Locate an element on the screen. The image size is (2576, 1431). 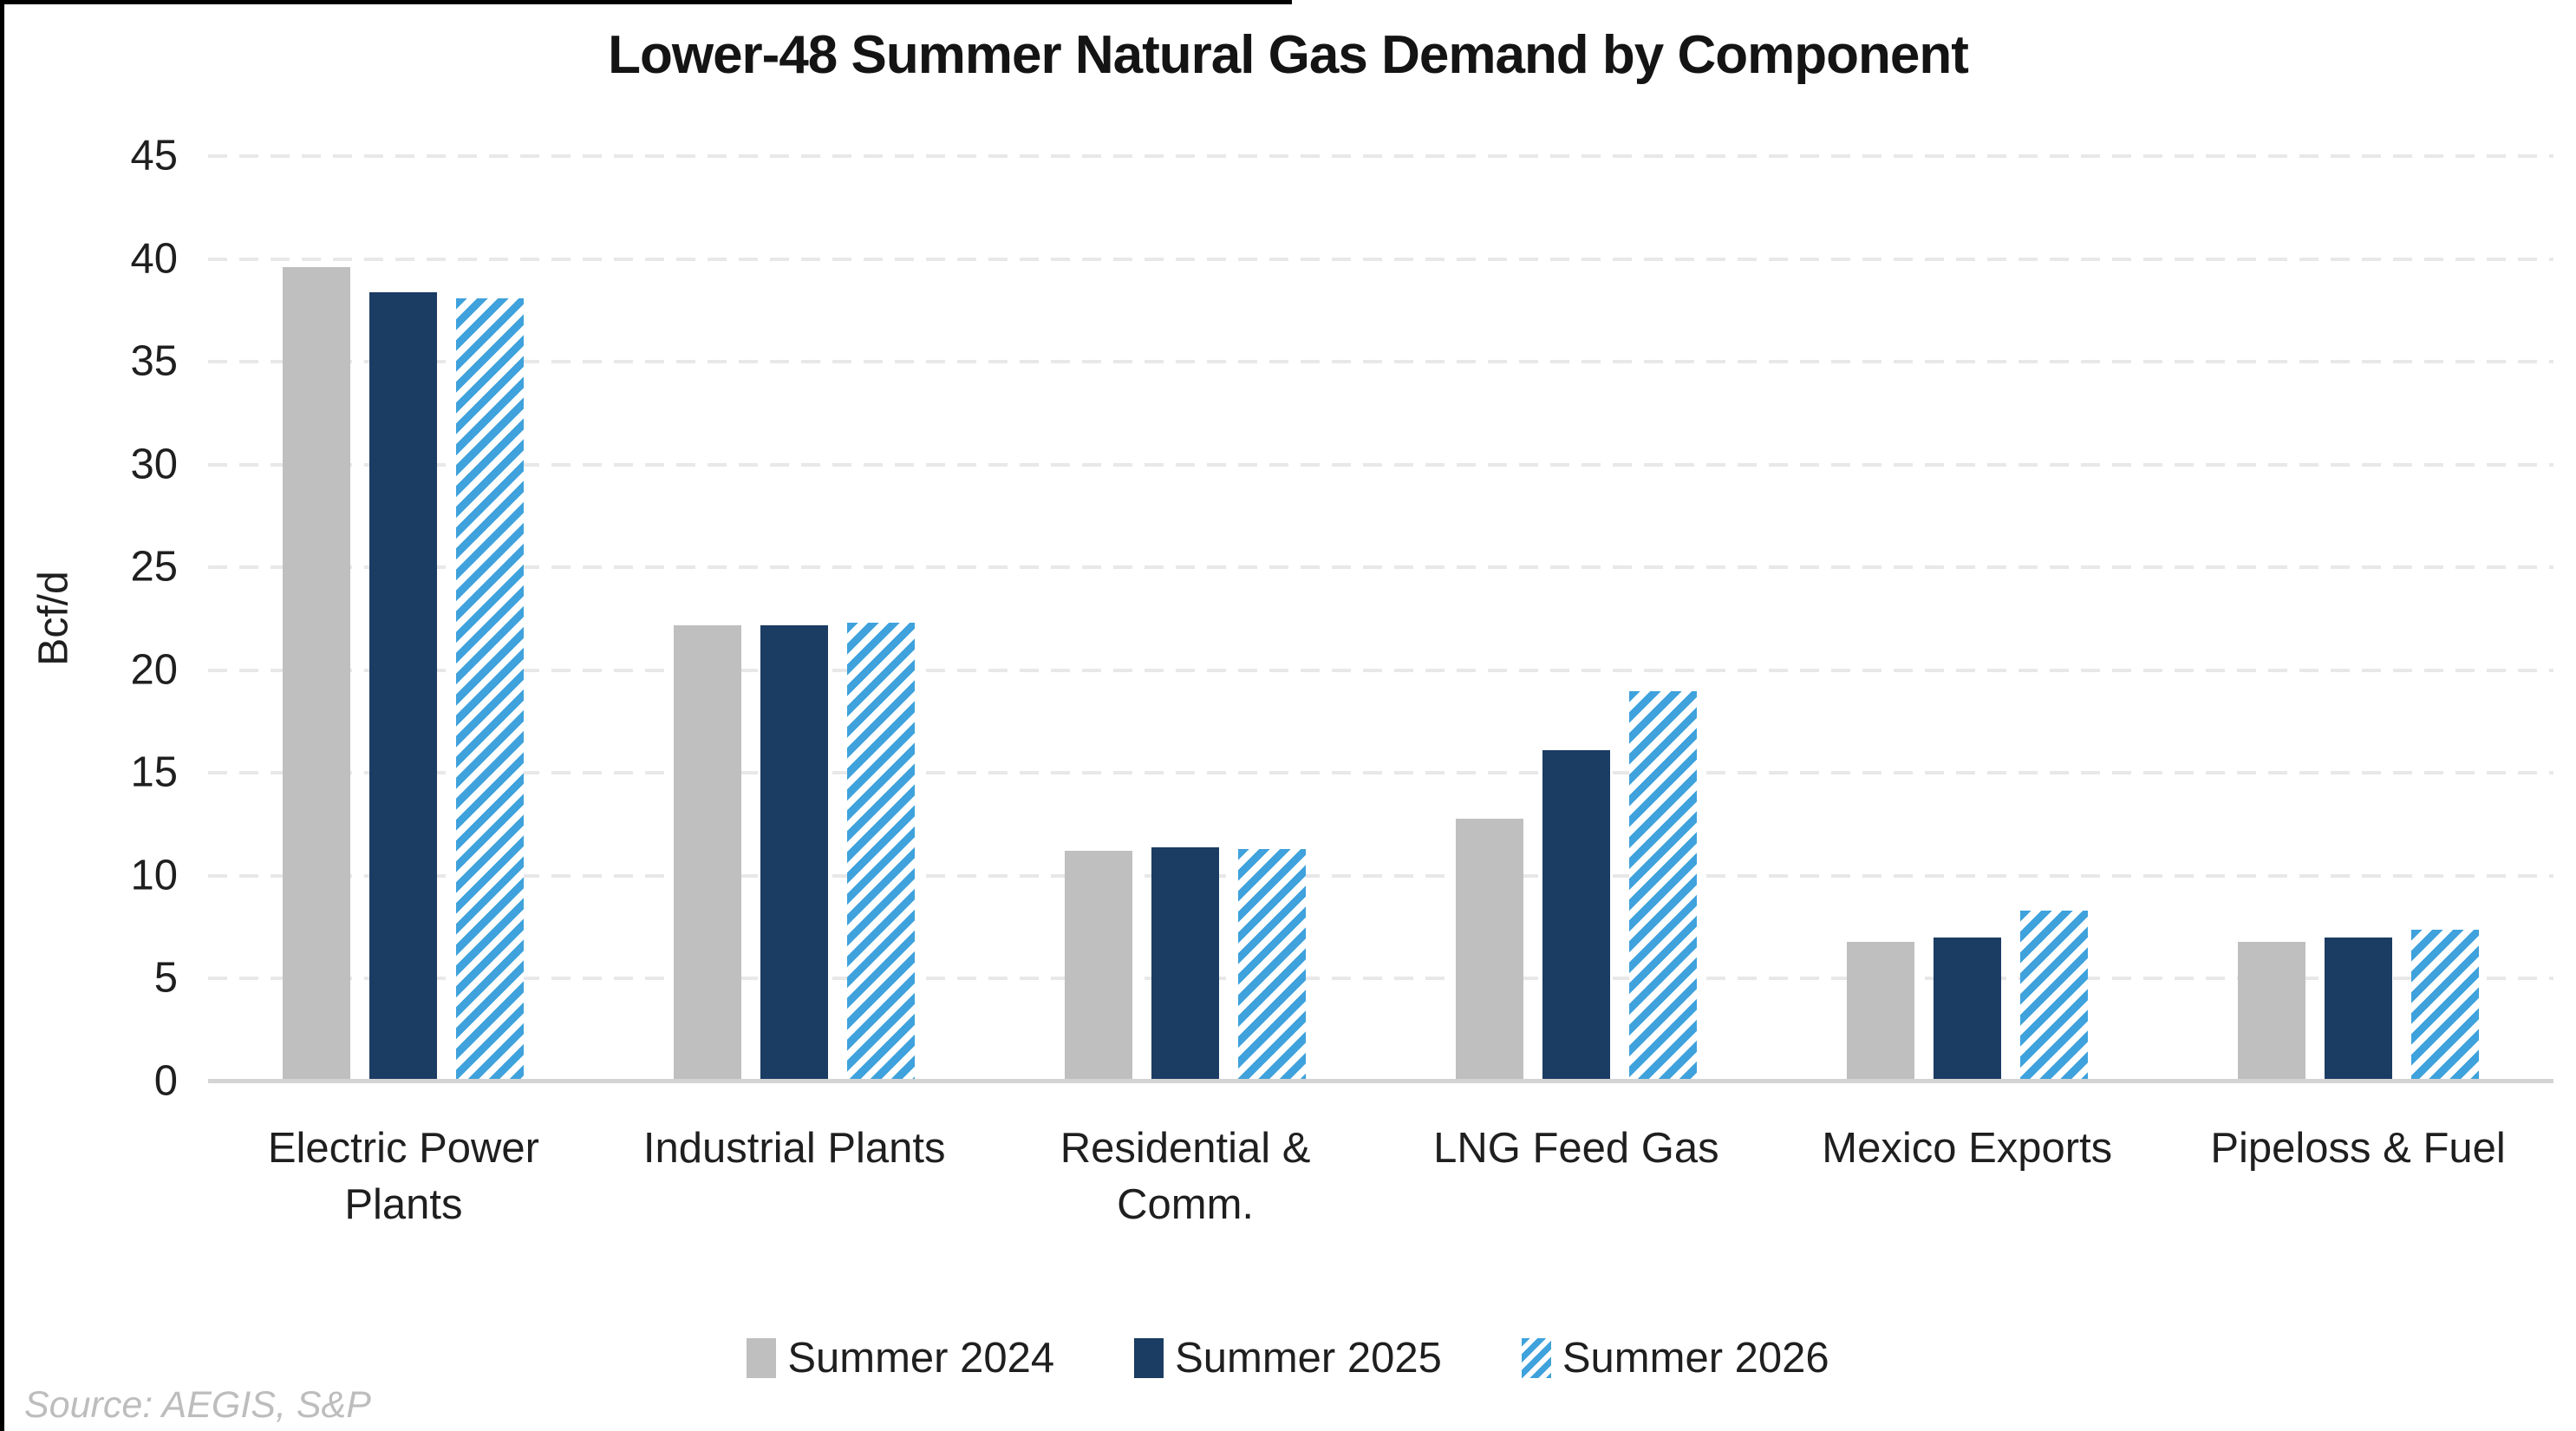
x-axis-category-label: Electric Power Plants is located at coordinates (403, 1176).